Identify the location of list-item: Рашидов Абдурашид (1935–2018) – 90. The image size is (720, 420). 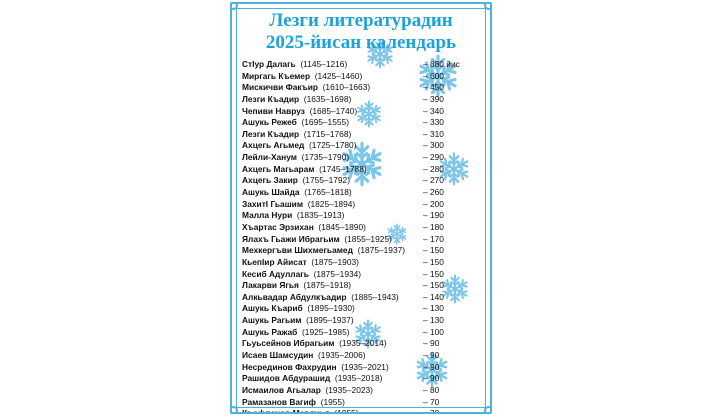
(363, 379).